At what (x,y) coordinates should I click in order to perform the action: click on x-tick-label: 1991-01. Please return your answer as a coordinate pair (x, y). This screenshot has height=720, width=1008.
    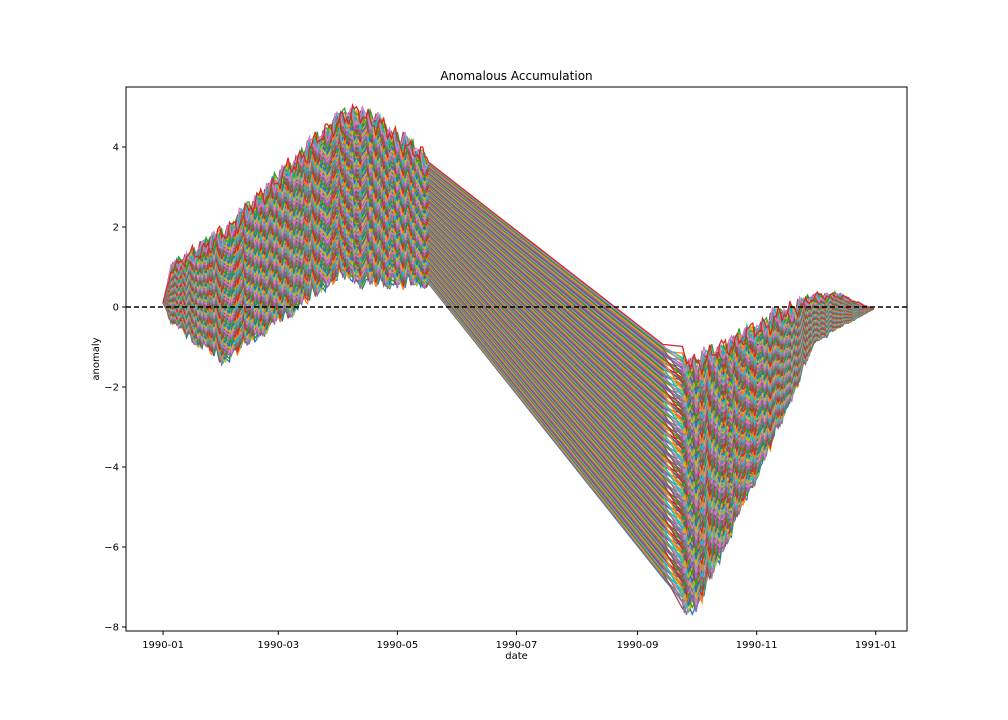
    Looking at the image, I should click on (876, 645).